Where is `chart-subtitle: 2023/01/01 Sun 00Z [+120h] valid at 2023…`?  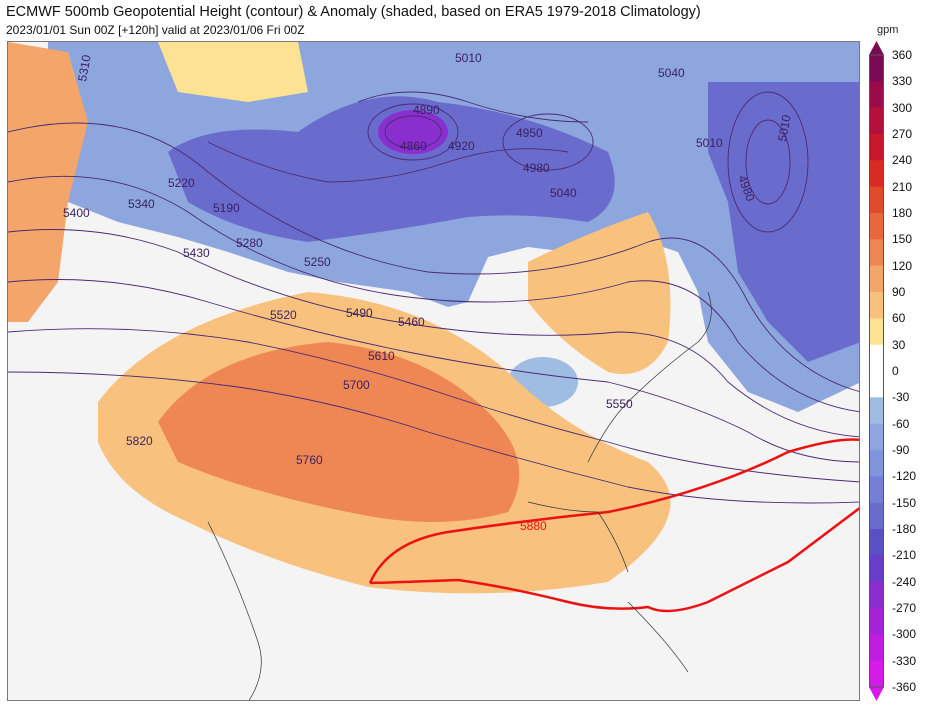
chart-subtitle: 2023/01/01 Sun 00Z [+120h] valid at 2023… is located at coordinates (155, 30).